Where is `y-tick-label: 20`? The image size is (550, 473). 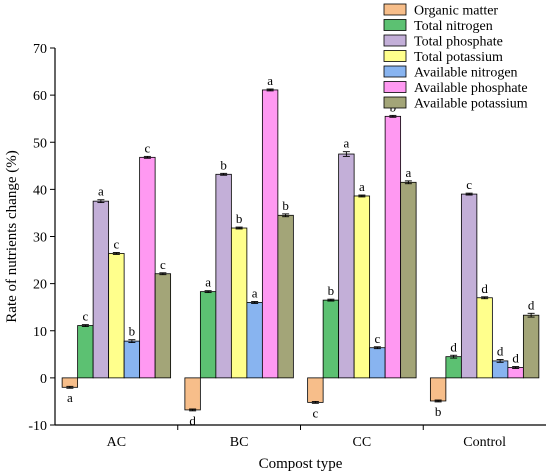 y-tick-label: 20 is located at coordinates (40, 285).